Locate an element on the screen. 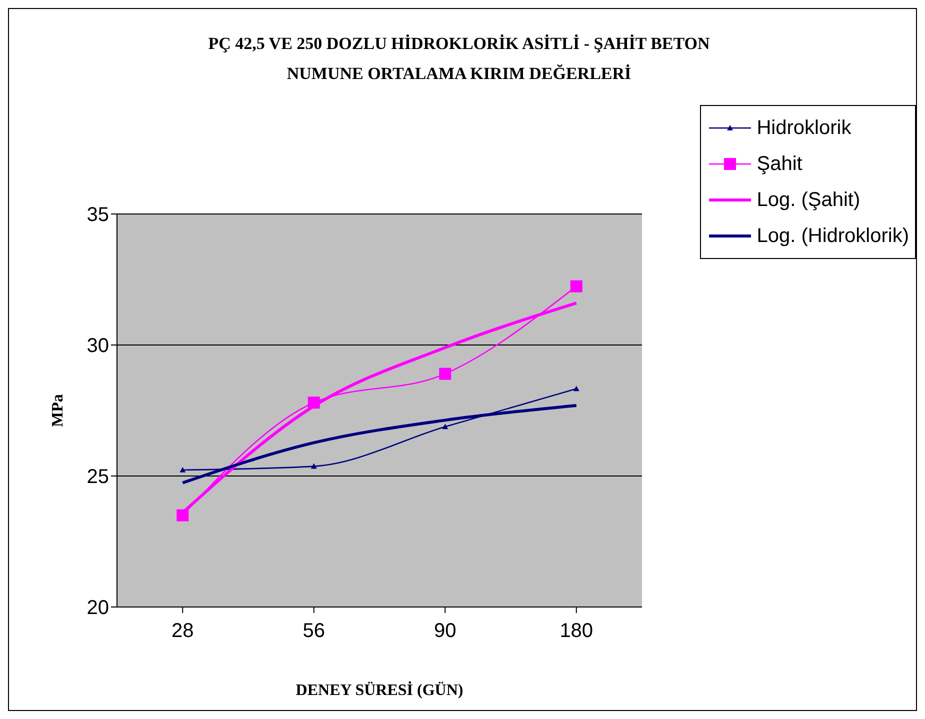 This screenshot has width=925, height=719. x-tick-label: 90 is located at coordinates (445, 631).